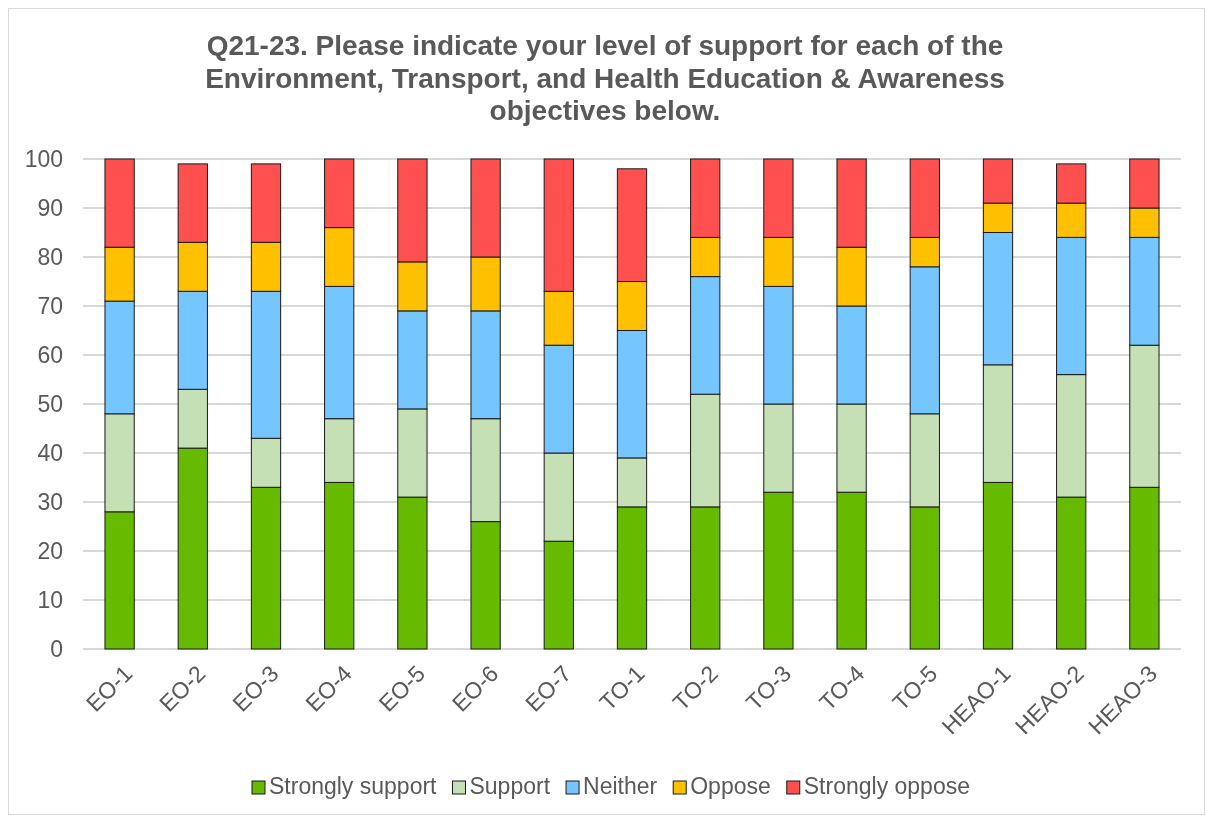  I want to click on y-tick-label: 50, so click(50, 403).